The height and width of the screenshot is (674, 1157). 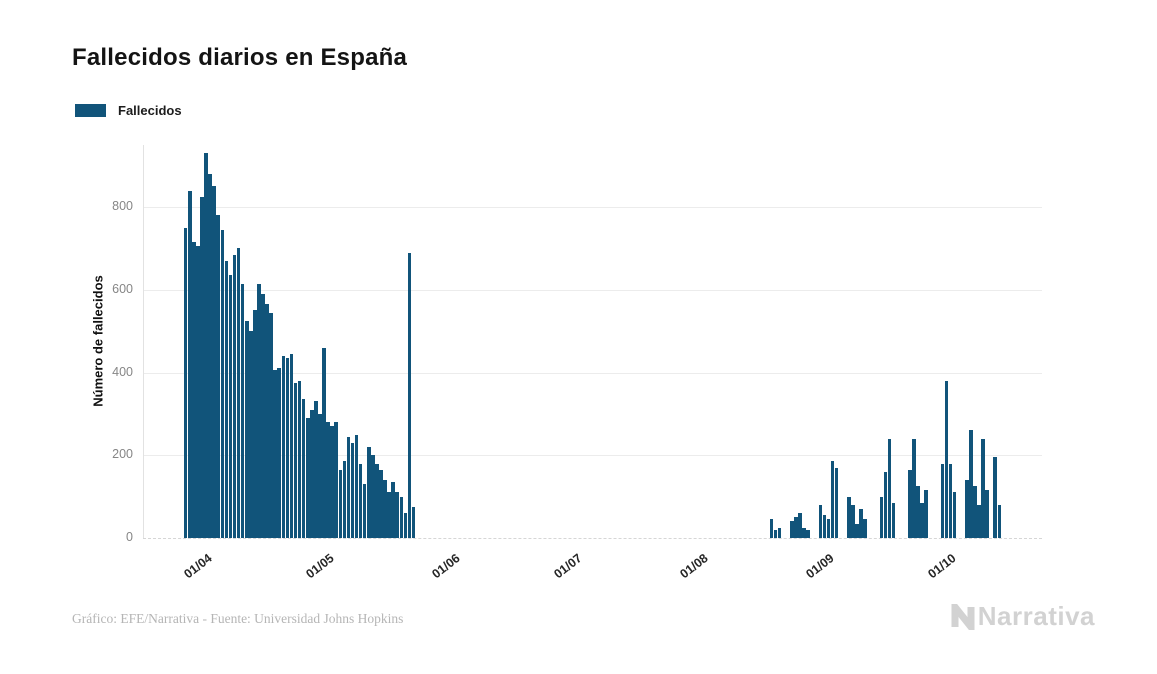 I want to click on y-tick-label: 400, so click(x=122, y=371).